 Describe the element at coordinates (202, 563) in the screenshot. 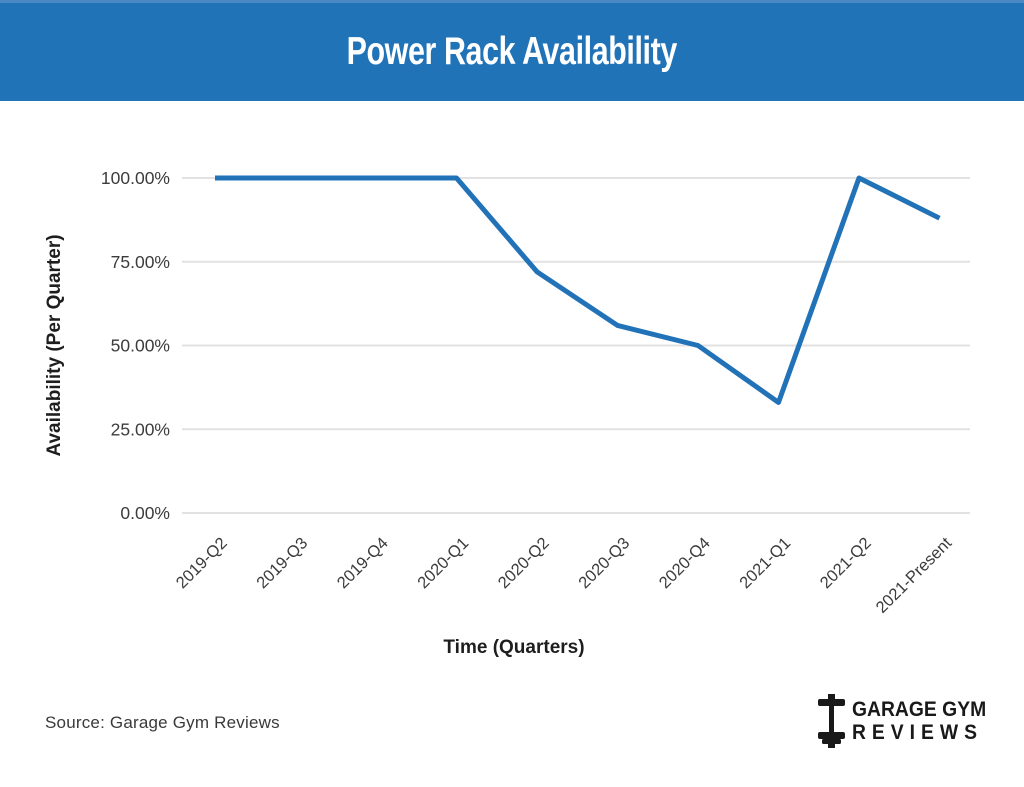

I see `x-tick-label-2019-Q2: 2019-Q2` at that location.